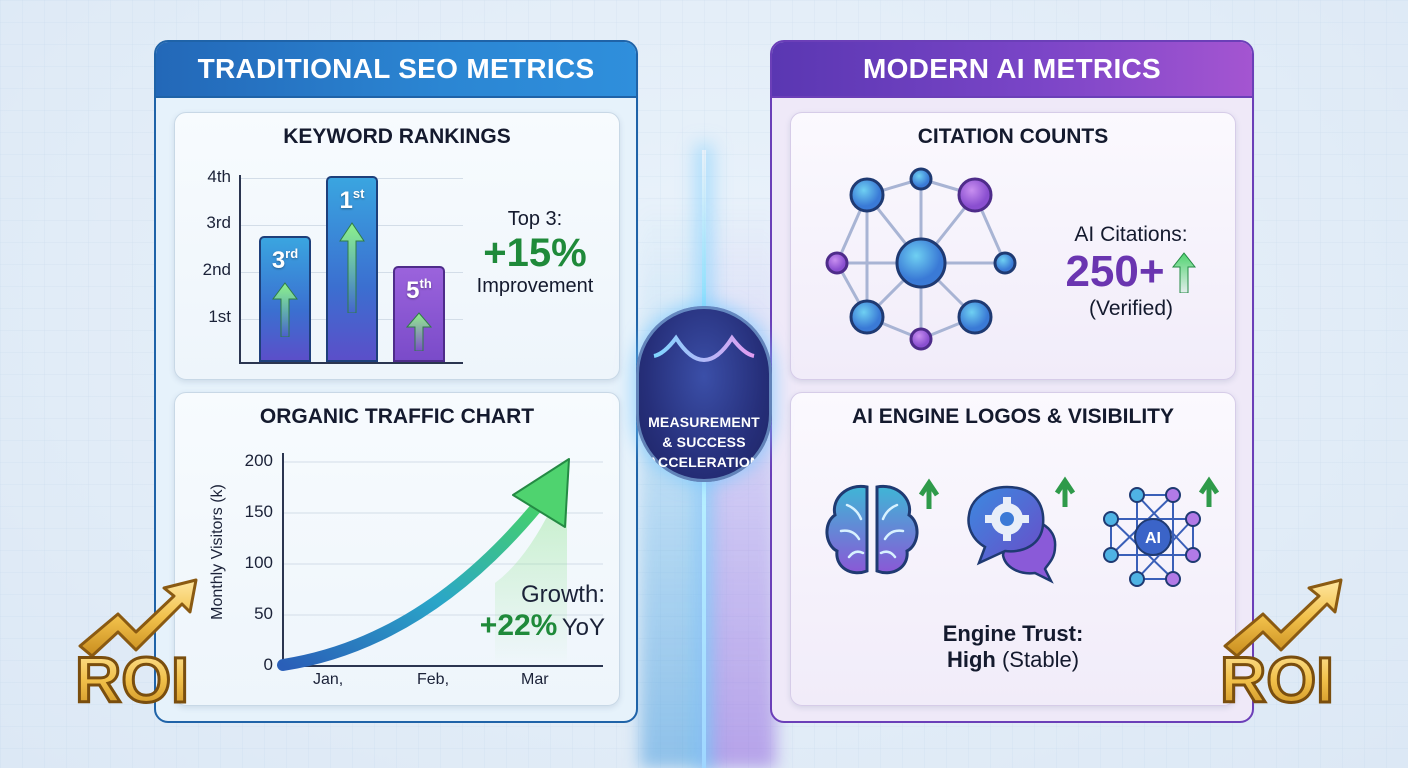 This screenshot has height=768, width=1408. Describe the element at coordinates (328, 679) in the screenshot. I see `x-tick: Jan,` at that location.